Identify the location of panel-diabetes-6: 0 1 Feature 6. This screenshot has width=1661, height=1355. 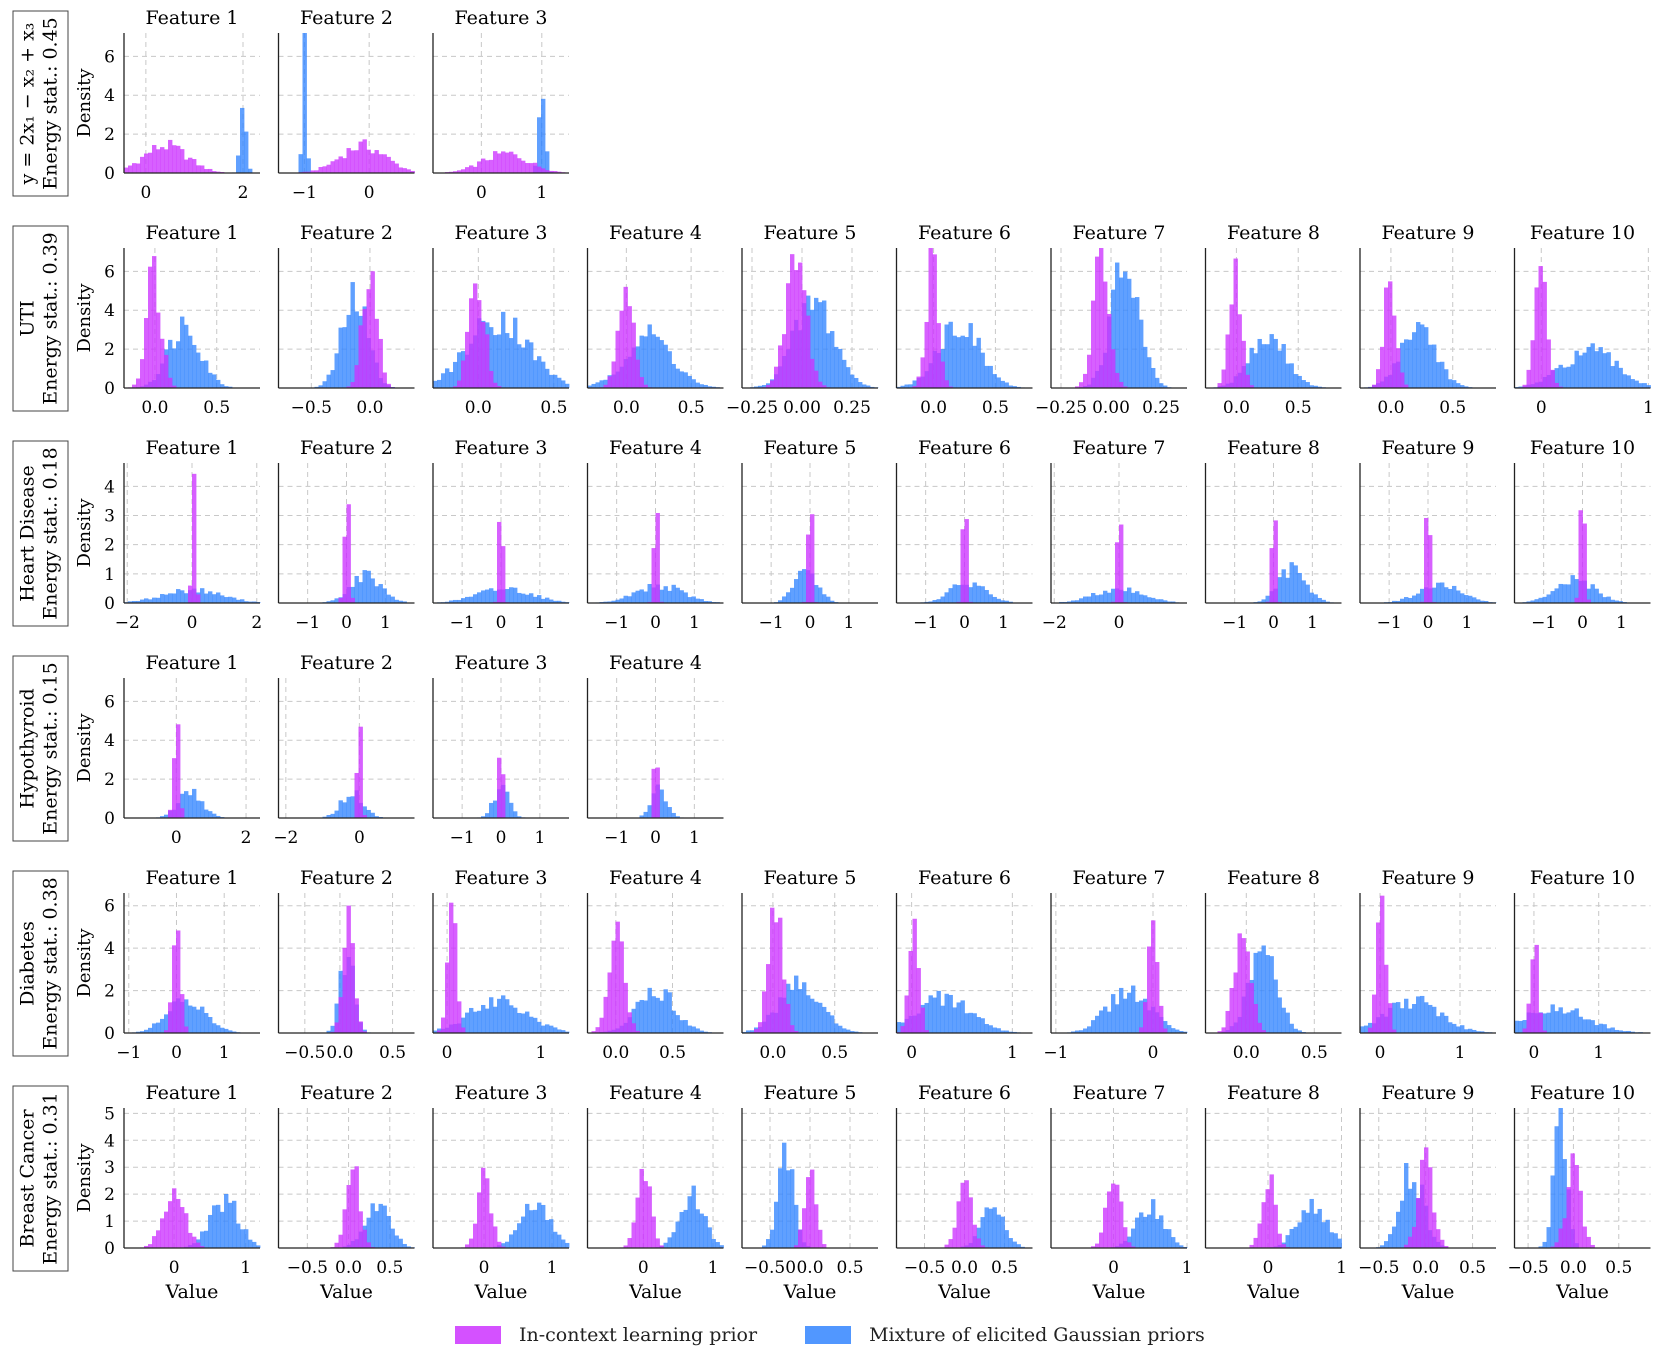
(964, 965).